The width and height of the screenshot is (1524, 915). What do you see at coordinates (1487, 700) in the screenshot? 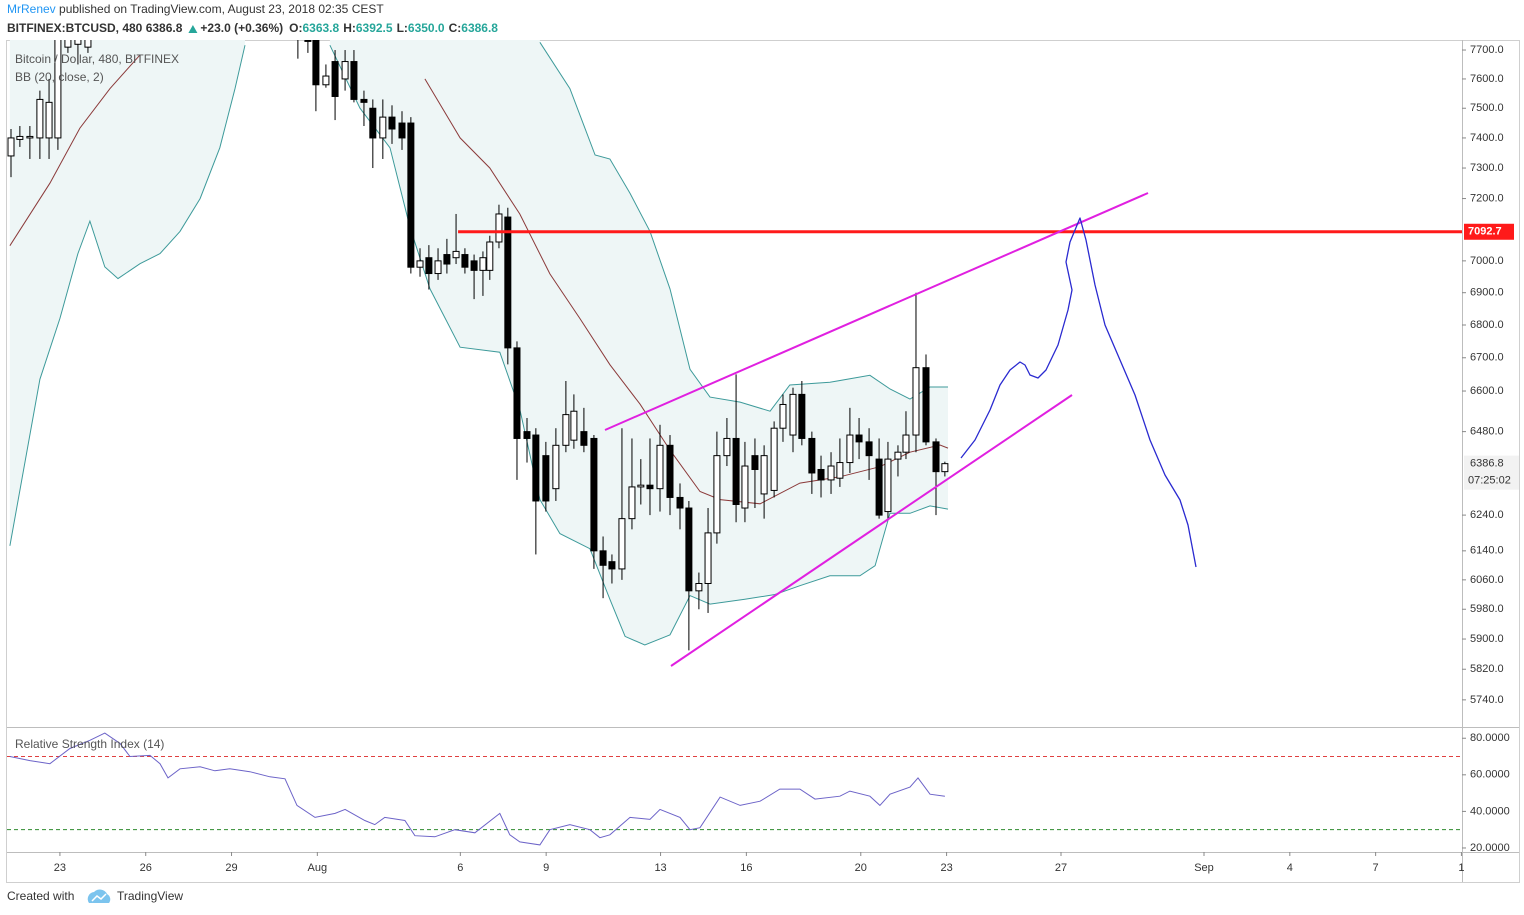
I see `y-tick-label: 5740.0` at bounding box center [1487, 700].